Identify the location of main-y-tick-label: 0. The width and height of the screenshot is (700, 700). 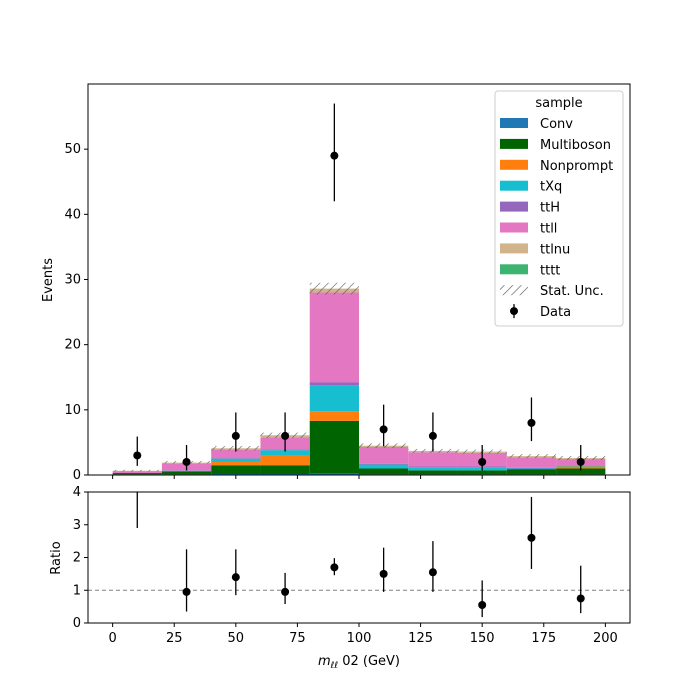
(77, 475).